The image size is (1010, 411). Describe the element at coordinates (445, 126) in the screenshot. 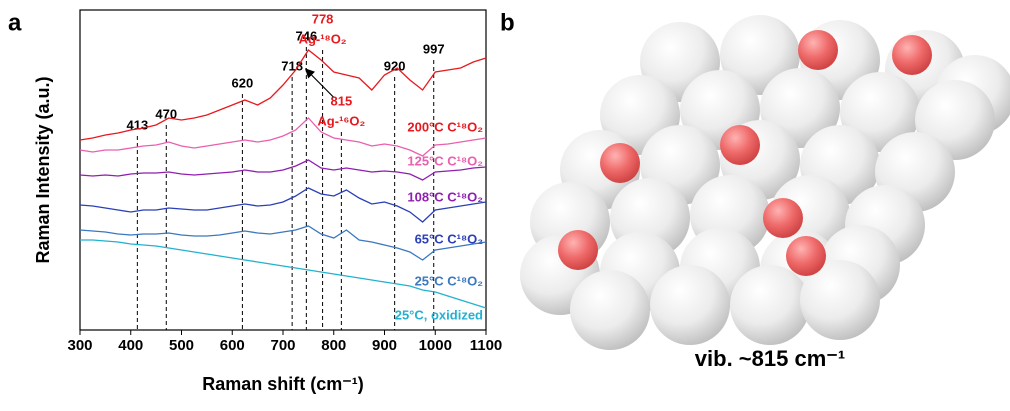

I see `series-label: 200°C C¹⁸O₂` at that location.